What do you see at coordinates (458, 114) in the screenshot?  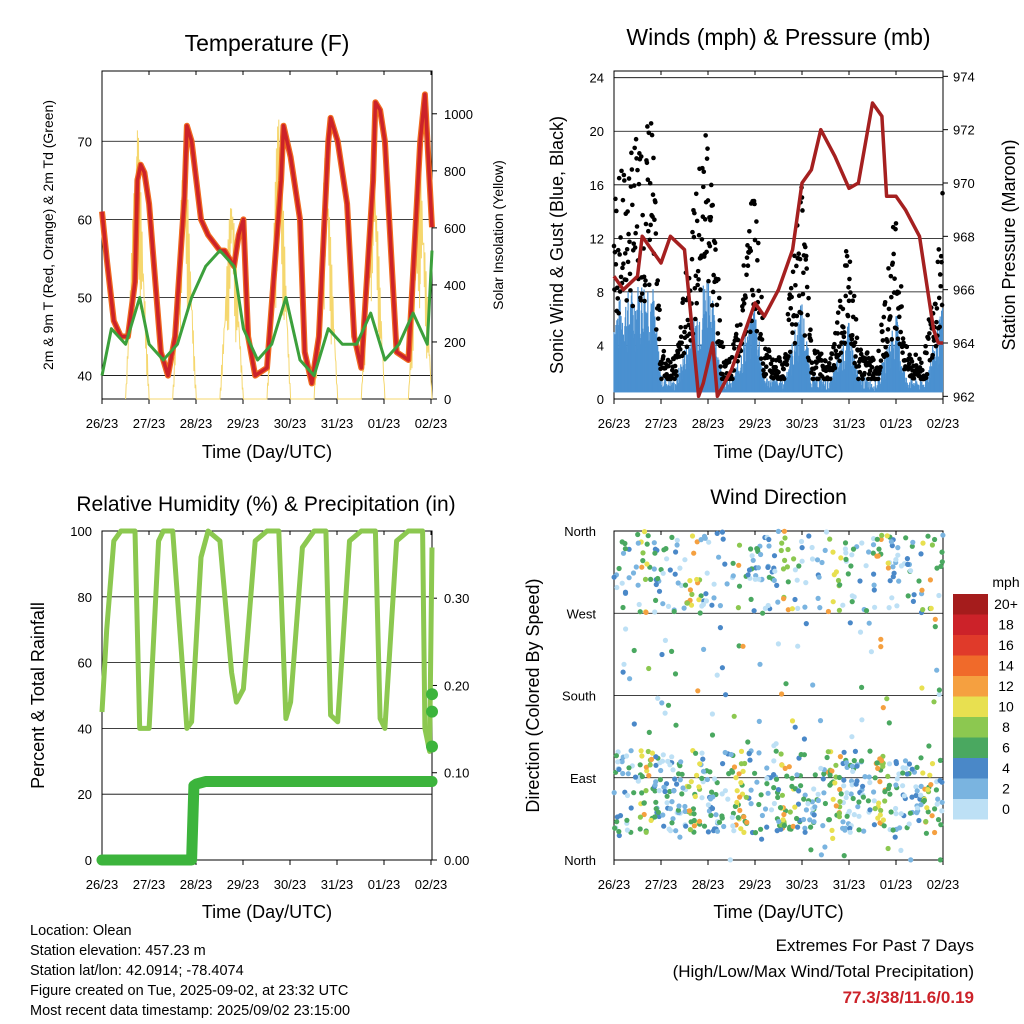 I see `temperature-y2-tick-label: 1000` at bounding box center [458, 114].